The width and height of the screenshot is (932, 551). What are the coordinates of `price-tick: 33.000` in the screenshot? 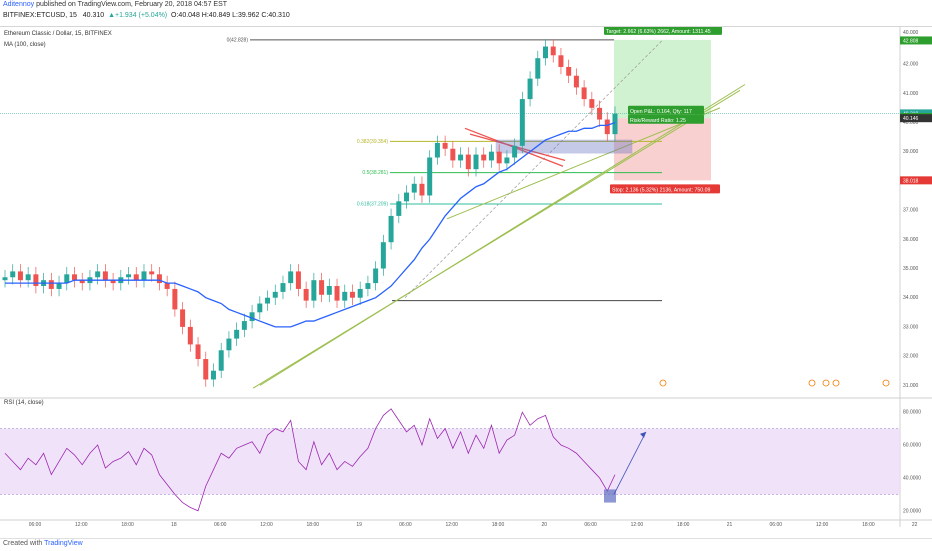 It's located at (911, 327).